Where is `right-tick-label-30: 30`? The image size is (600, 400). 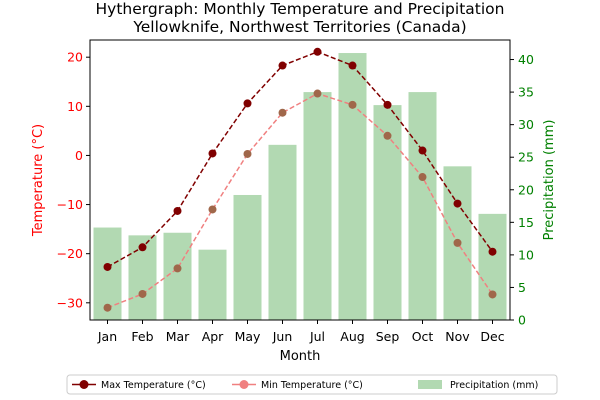 right-tick-label-30: 30 is located at coordinates (526, 124).